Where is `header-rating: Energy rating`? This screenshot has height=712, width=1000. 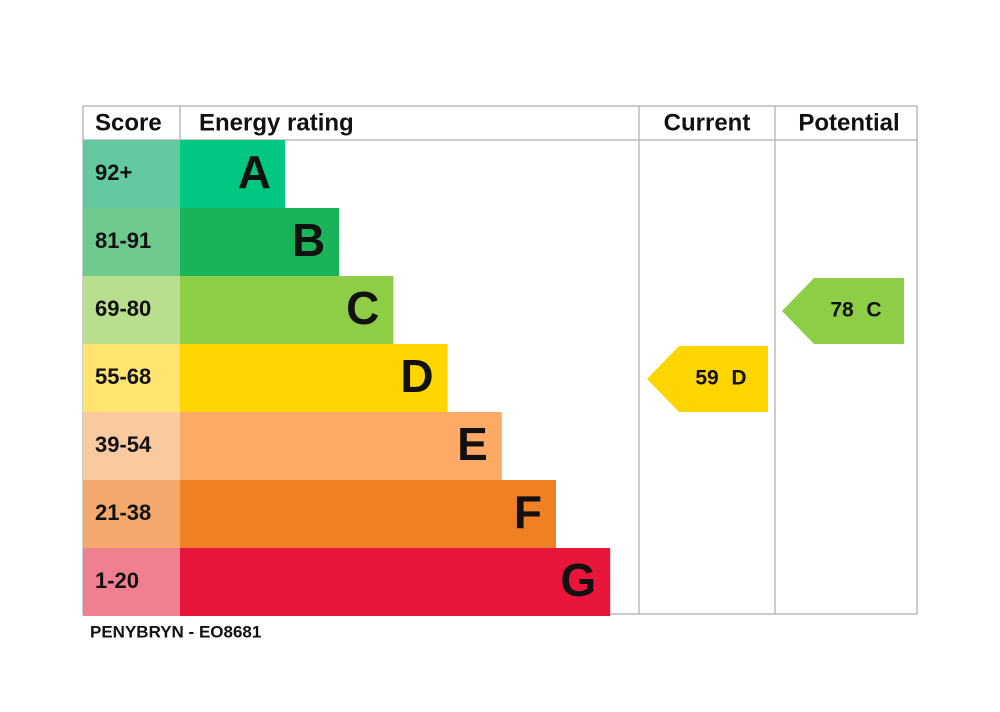 header-rating: Energy rating is located at coordinates (276, 122).